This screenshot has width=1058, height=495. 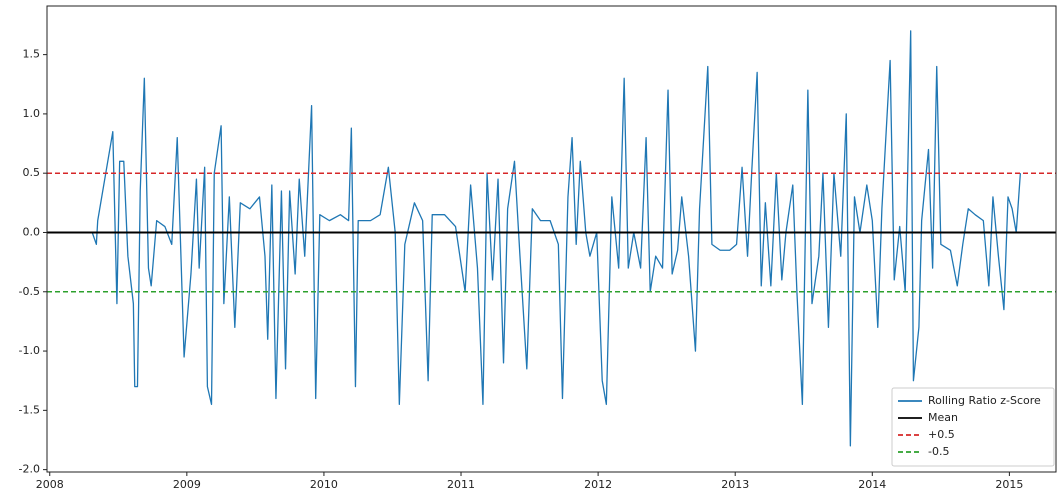 I want to click on legend-box, so click(x=973, y=427).